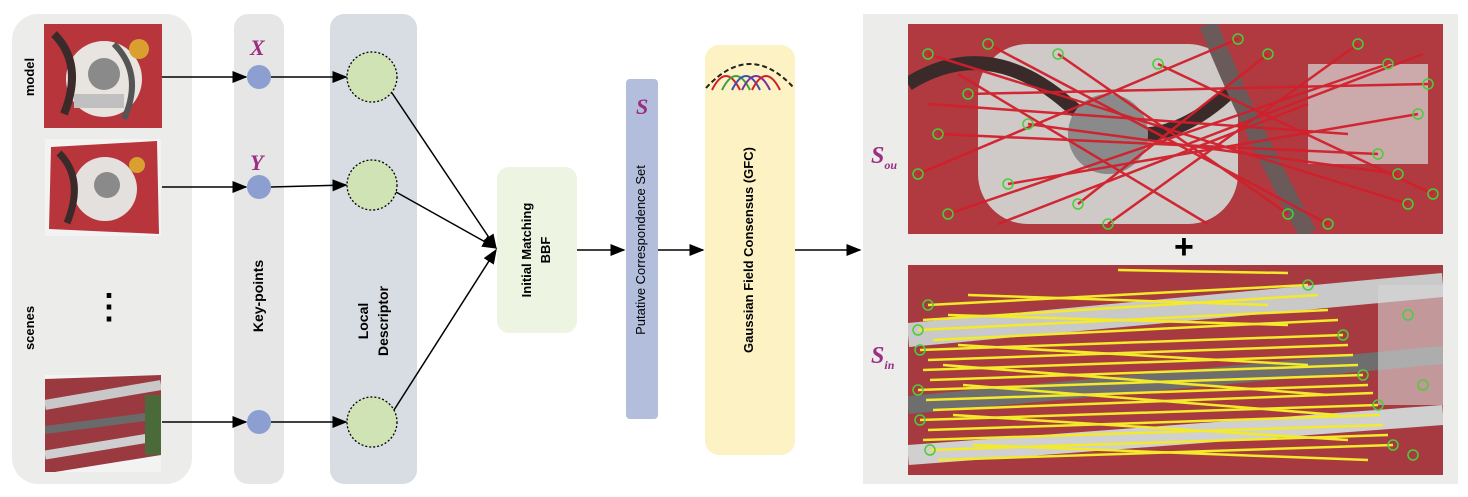  I want to click on model-image, so click(103, 76).